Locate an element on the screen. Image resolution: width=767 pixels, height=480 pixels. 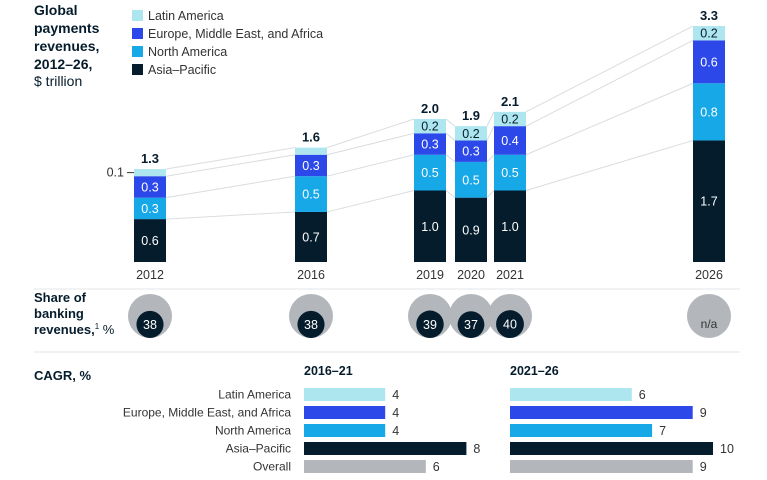
bar-2019-north-america is located at coordinates (430, 172).